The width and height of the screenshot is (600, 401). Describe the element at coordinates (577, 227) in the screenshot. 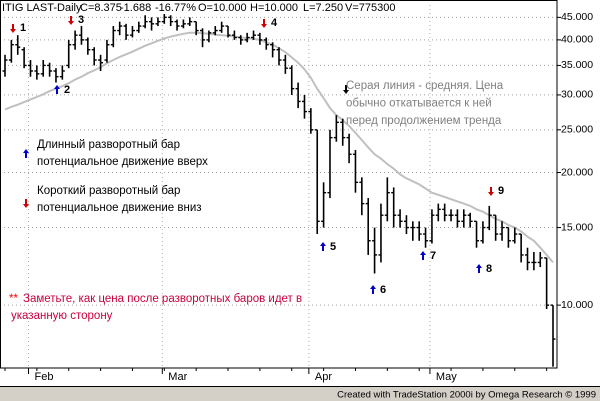

I see `y-tick-label: 15.000` at that location.